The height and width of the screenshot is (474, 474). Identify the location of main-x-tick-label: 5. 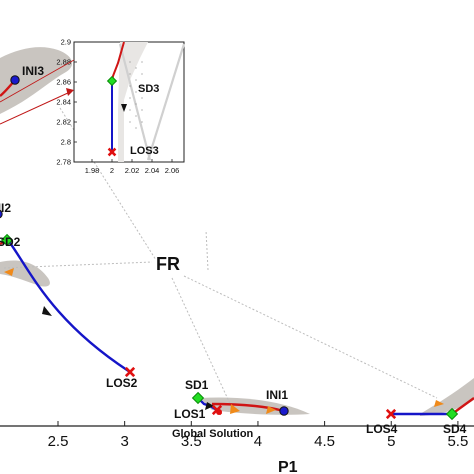
(391, 441).